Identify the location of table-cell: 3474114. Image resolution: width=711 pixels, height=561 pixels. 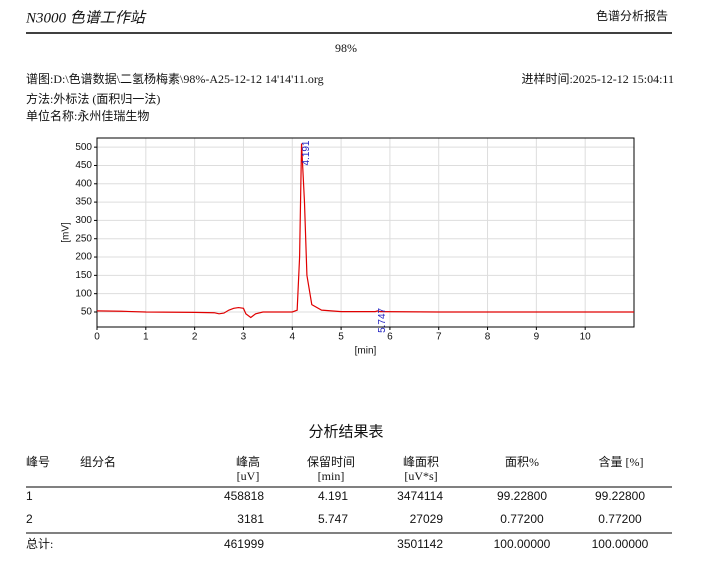
(420, 496).